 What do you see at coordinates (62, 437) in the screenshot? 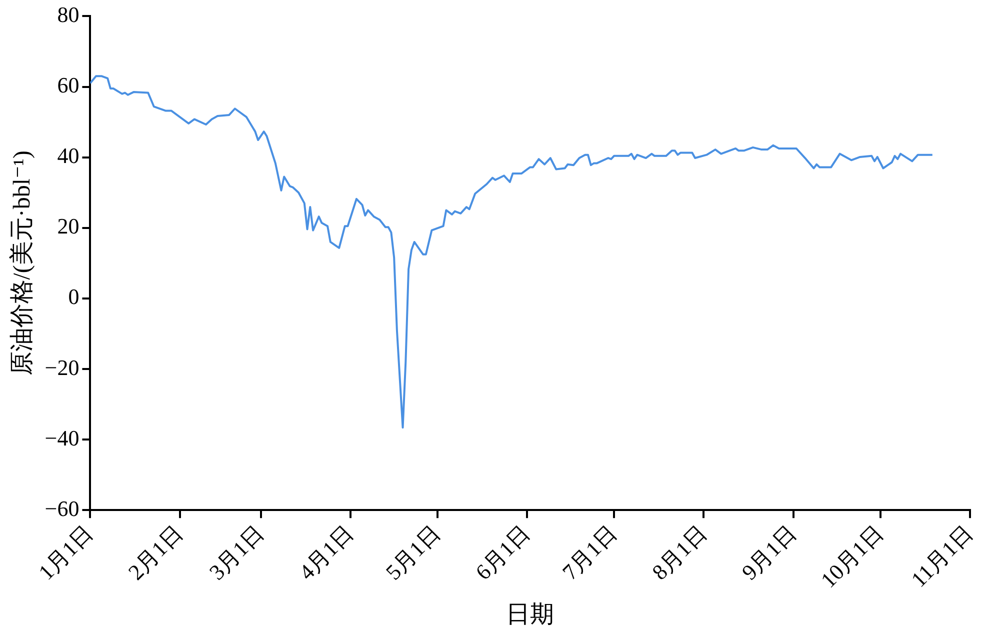
I see `y-tick-label: −40` at bounding box center [62, 437].